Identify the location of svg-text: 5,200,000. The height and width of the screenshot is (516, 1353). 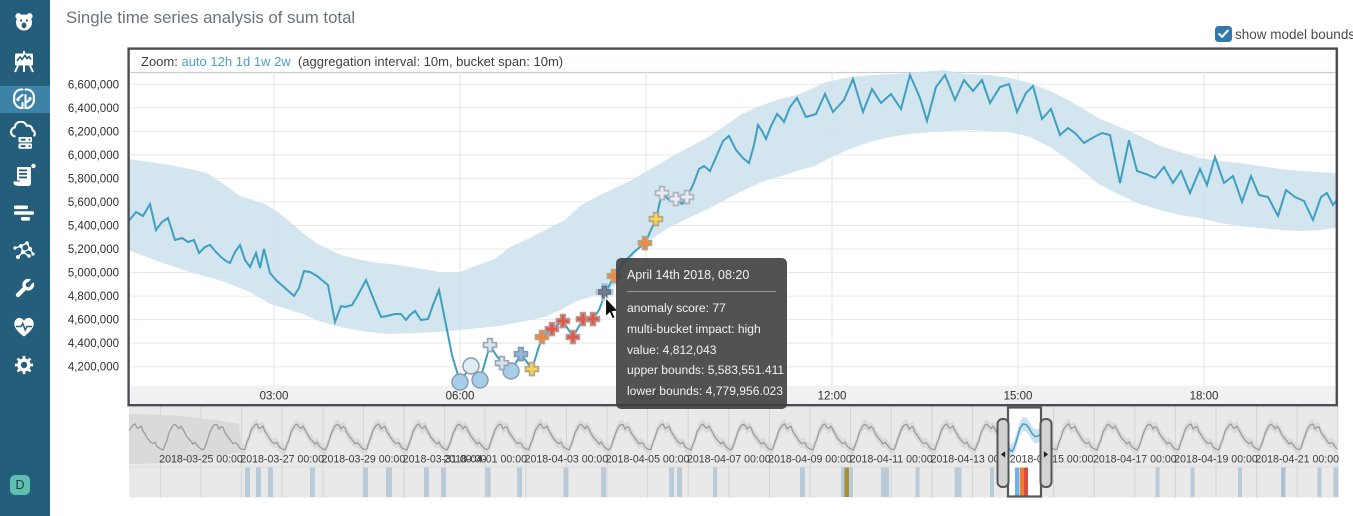
(93, 250).